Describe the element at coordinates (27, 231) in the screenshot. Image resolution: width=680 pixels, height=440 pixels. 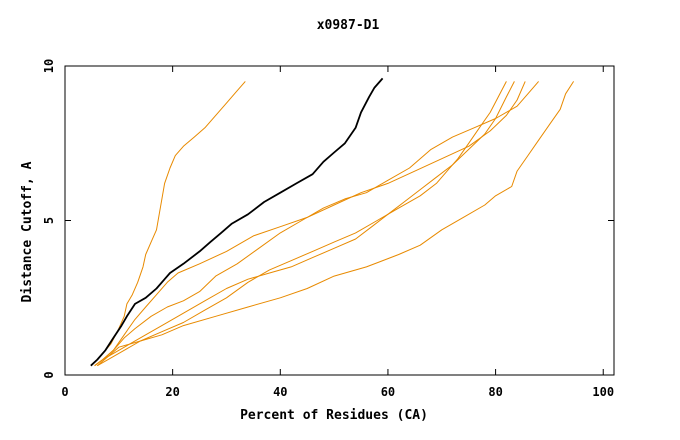
I see `y-axis-label: Distance Cutoff, A` at that location.